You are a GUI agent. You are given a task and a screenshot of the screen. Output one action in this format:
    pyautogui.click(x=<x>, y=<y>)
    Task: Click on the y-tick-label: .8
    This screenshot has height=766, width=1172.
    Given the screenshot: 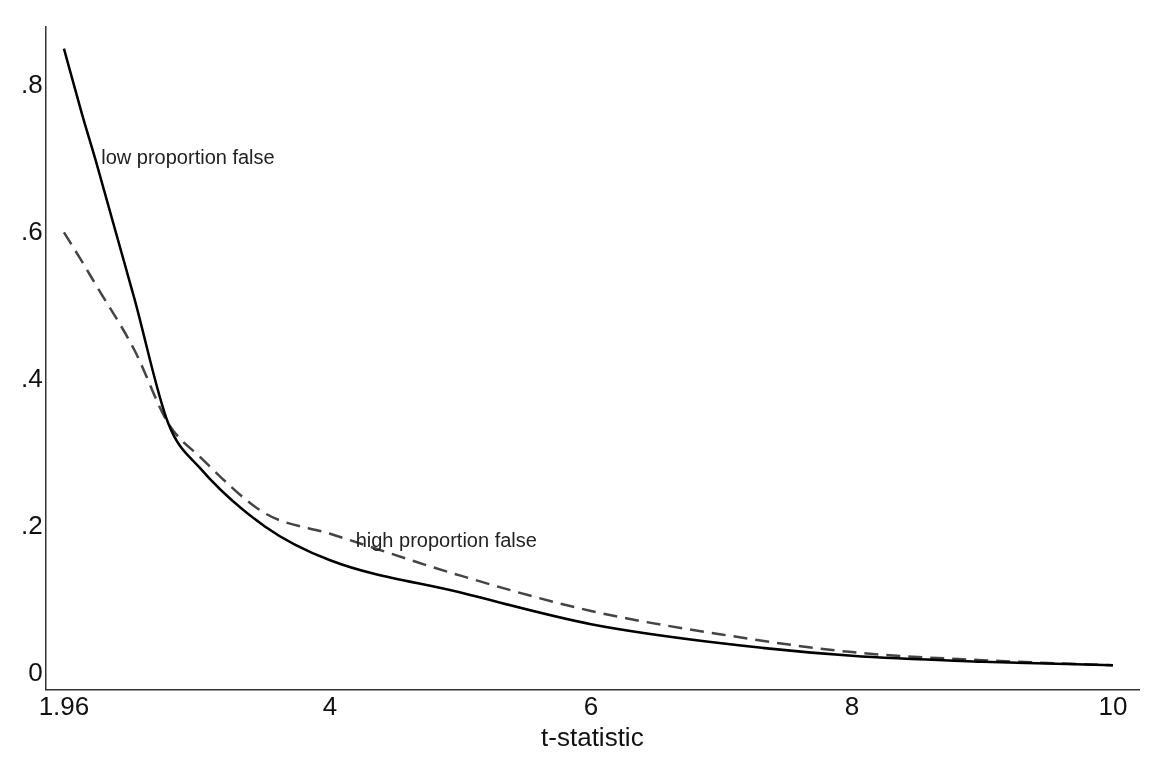 What is the action you would take?
    pyautogui.click(x=32, y=83)
    